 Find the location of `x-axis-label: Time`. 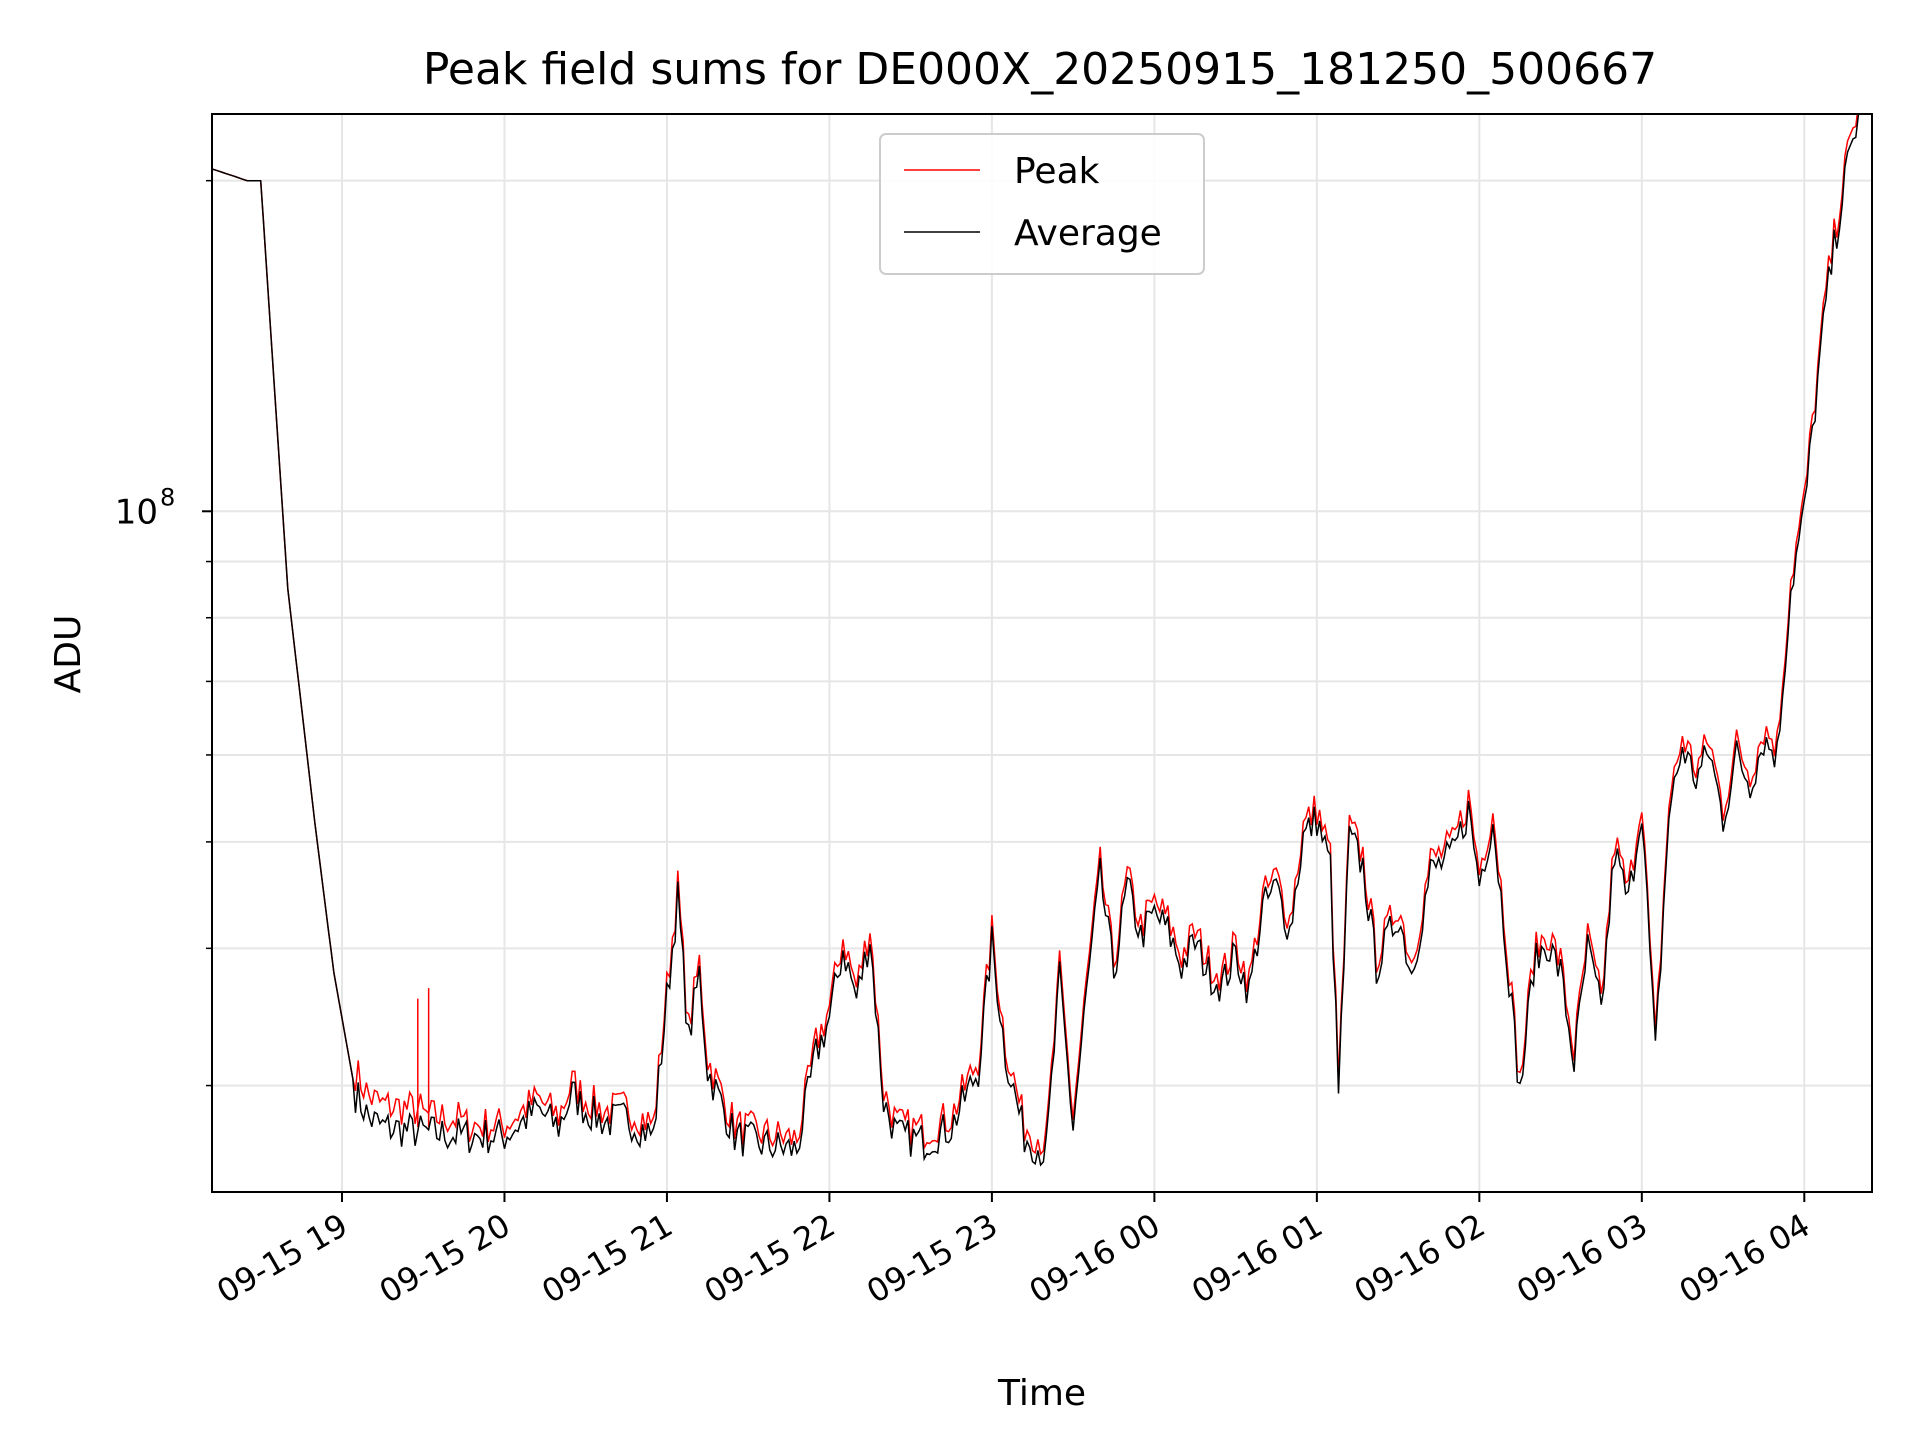

x-axis-label: Time is located at coordinates (1041, 1393).